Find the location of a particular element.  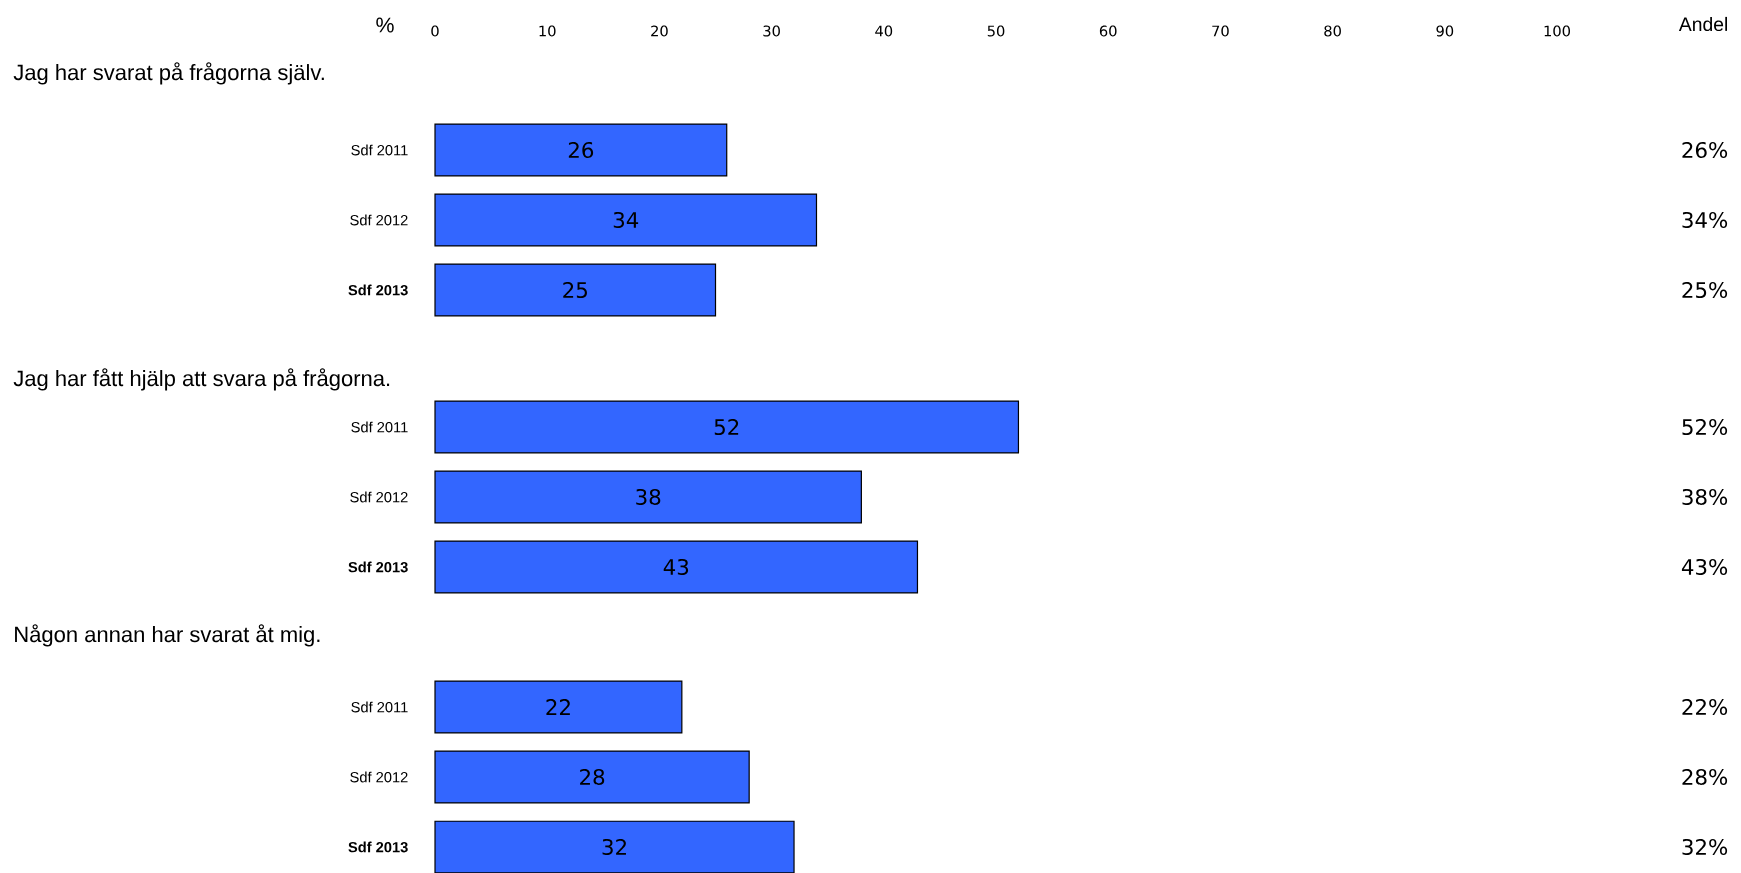

data-label: 32 is located at coordinates (614, 847).